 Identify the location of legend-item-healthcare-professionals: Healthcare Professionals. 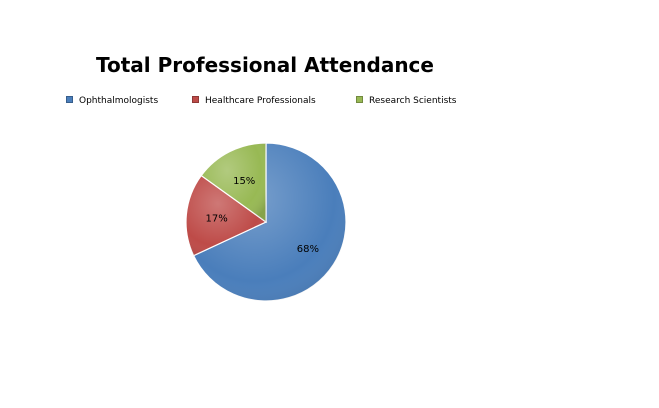
(254, 101).